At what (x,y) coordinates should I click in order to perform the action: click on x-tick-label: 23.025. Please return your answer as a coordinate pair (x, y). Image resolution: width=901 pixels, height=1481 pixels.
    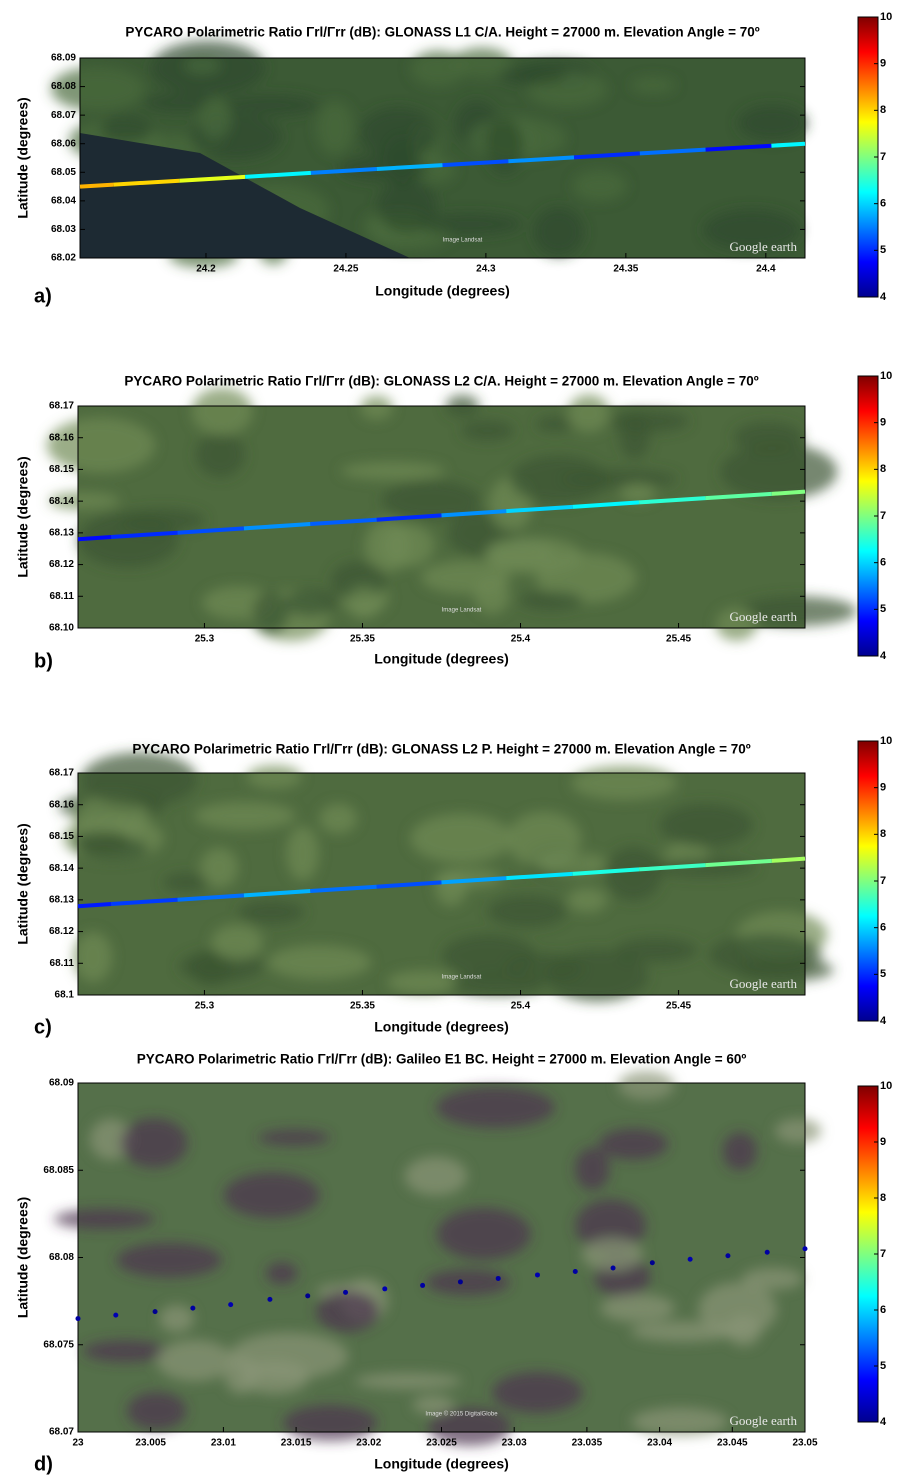
    Looking at the image, I should click on (441, 1443).